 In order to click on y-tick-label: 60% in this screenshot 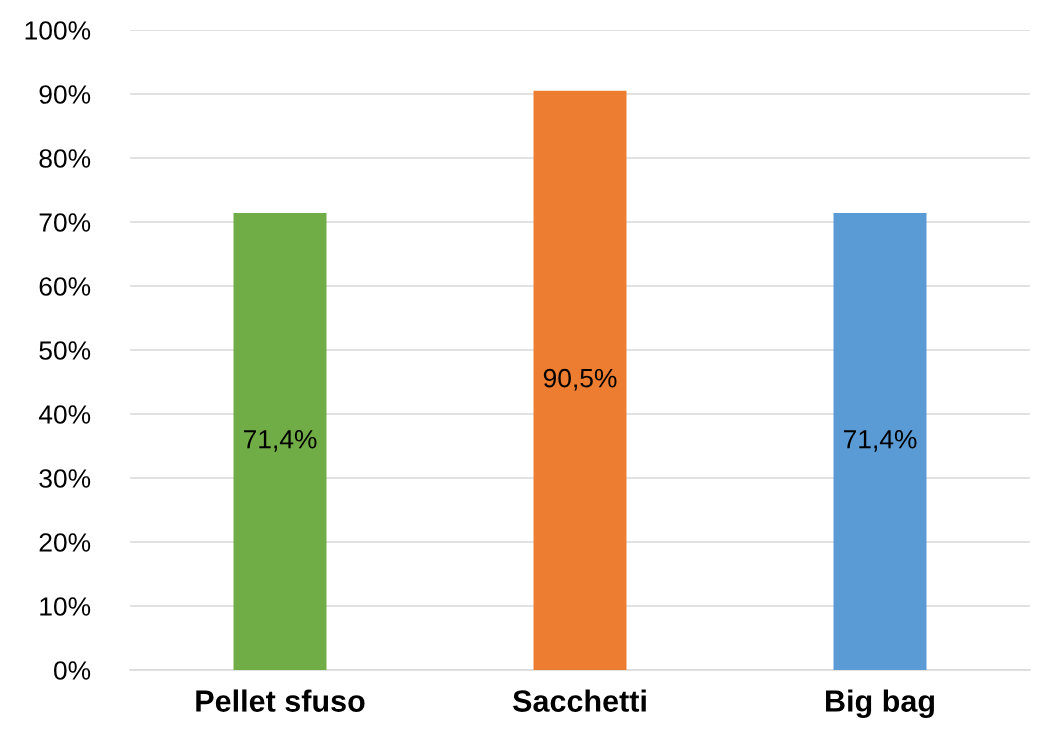, I will do `click(65, 286)`.